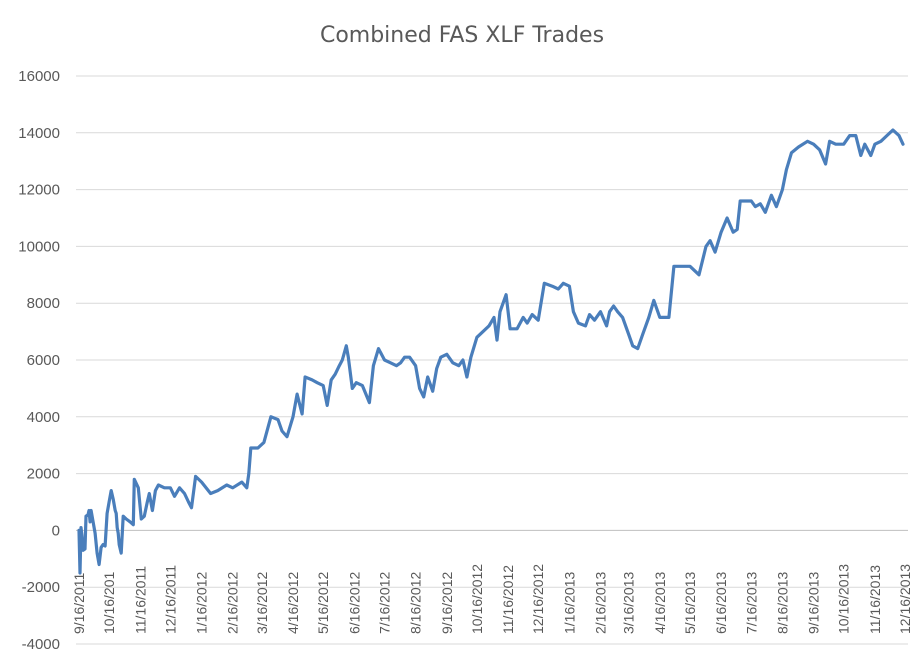  Describe the element at coordinates (905, 599) in the screenshot. I see `x-tick-label: 12/16/2013` at that location.